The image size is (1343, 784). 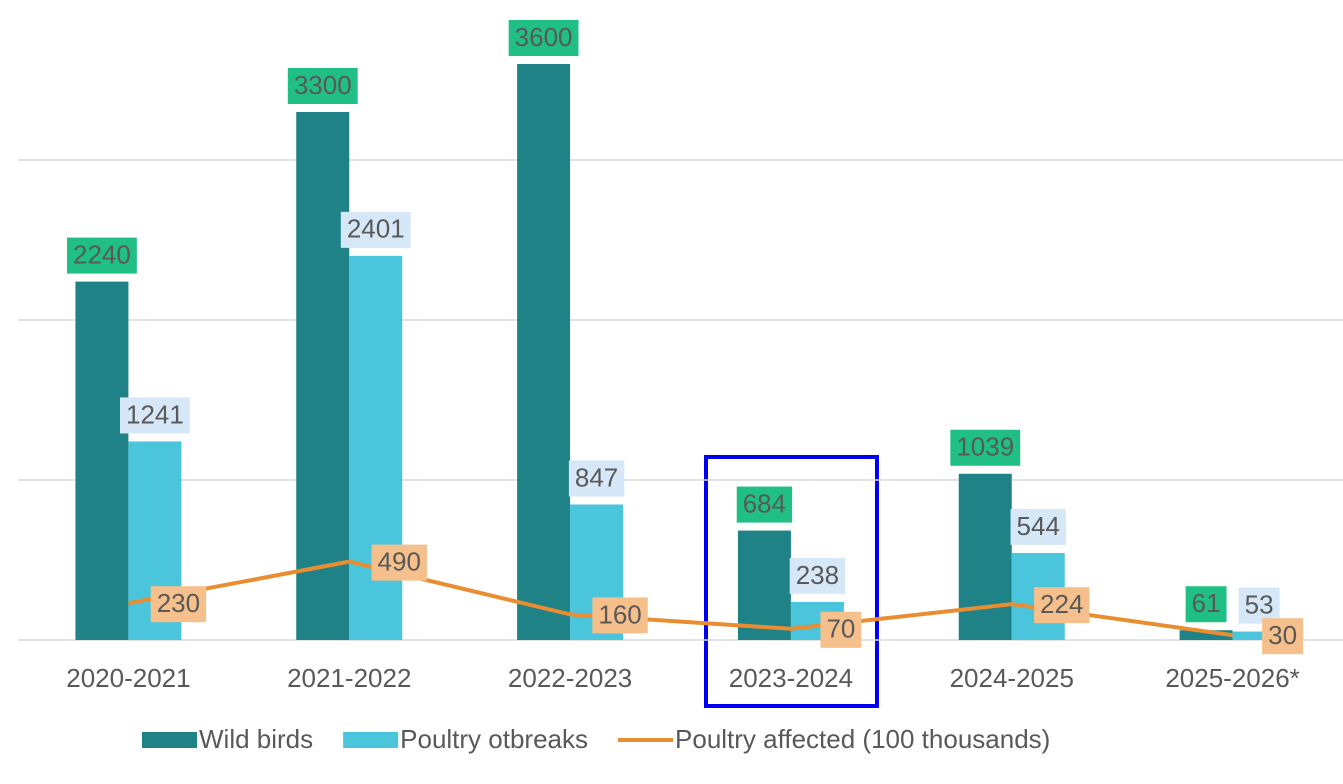 I want to click on data-label: 544, so click(x=1038, y=526).